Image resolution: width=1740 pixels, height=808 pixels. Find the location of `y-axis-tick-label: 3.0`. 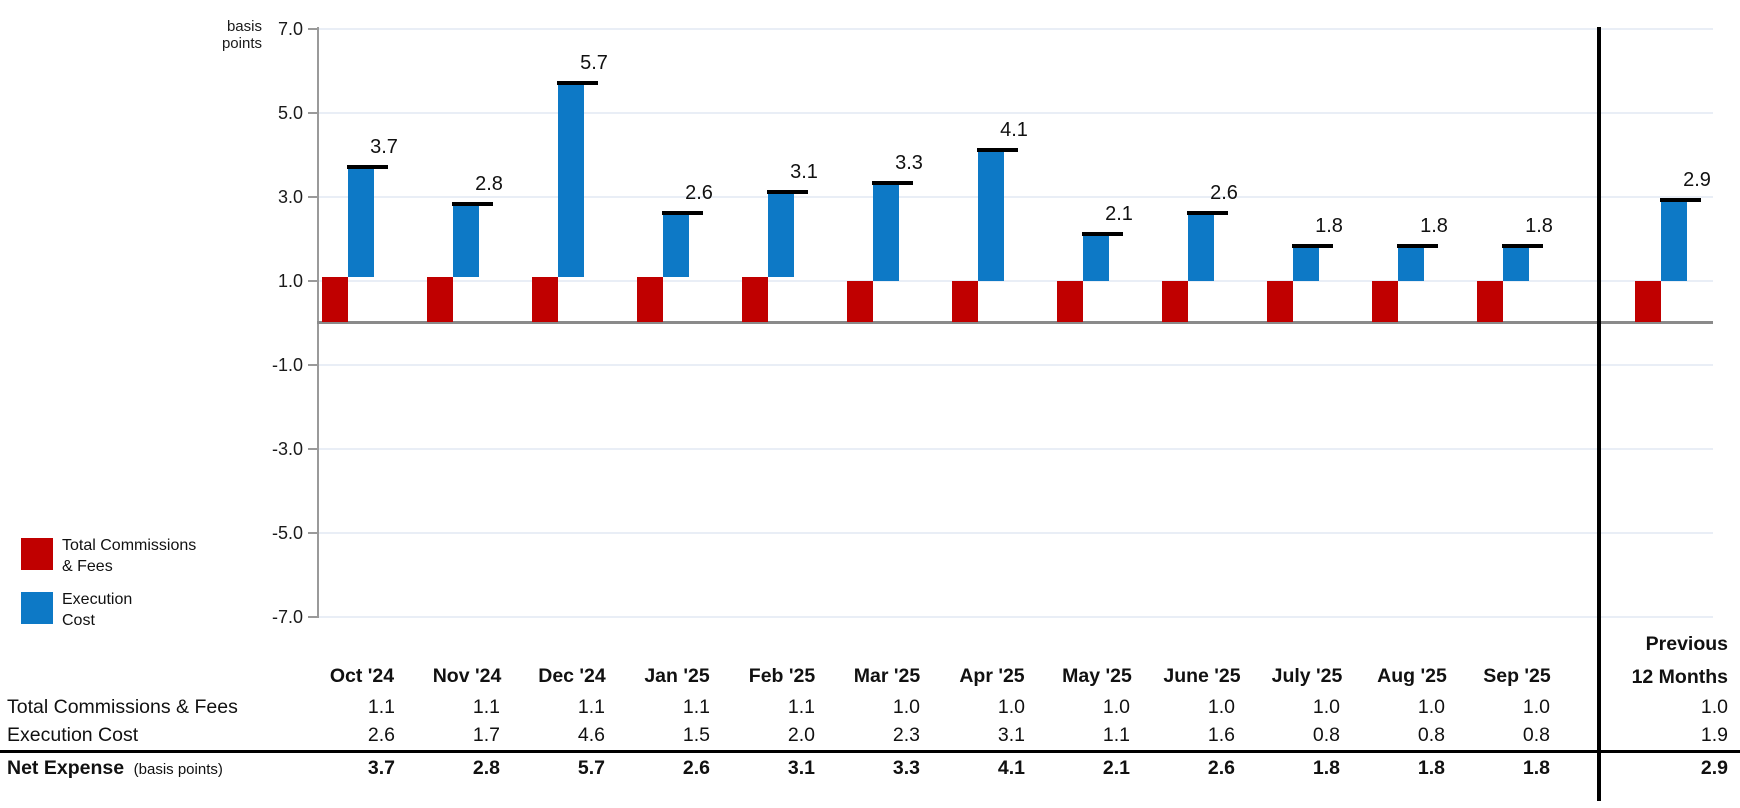

y-axis-tick-label: 3.0 is located at coordinates (290, 197).